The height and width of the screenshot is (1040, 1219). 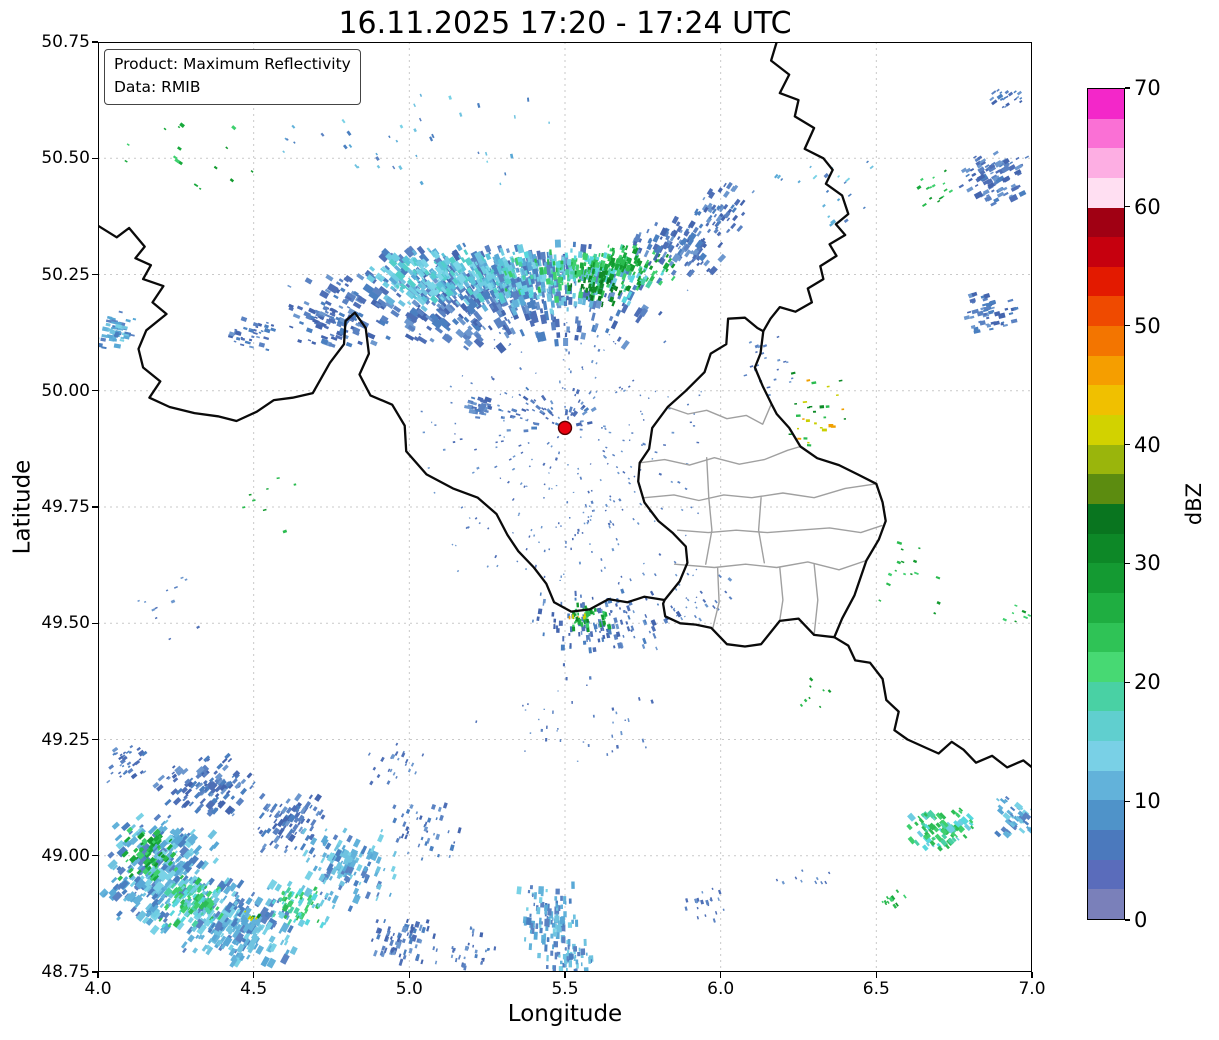 What do you see at coordinates (98, 989) in the screenshot?
I see `x-tick-label: 4.0` at bounding box center [98, 989].